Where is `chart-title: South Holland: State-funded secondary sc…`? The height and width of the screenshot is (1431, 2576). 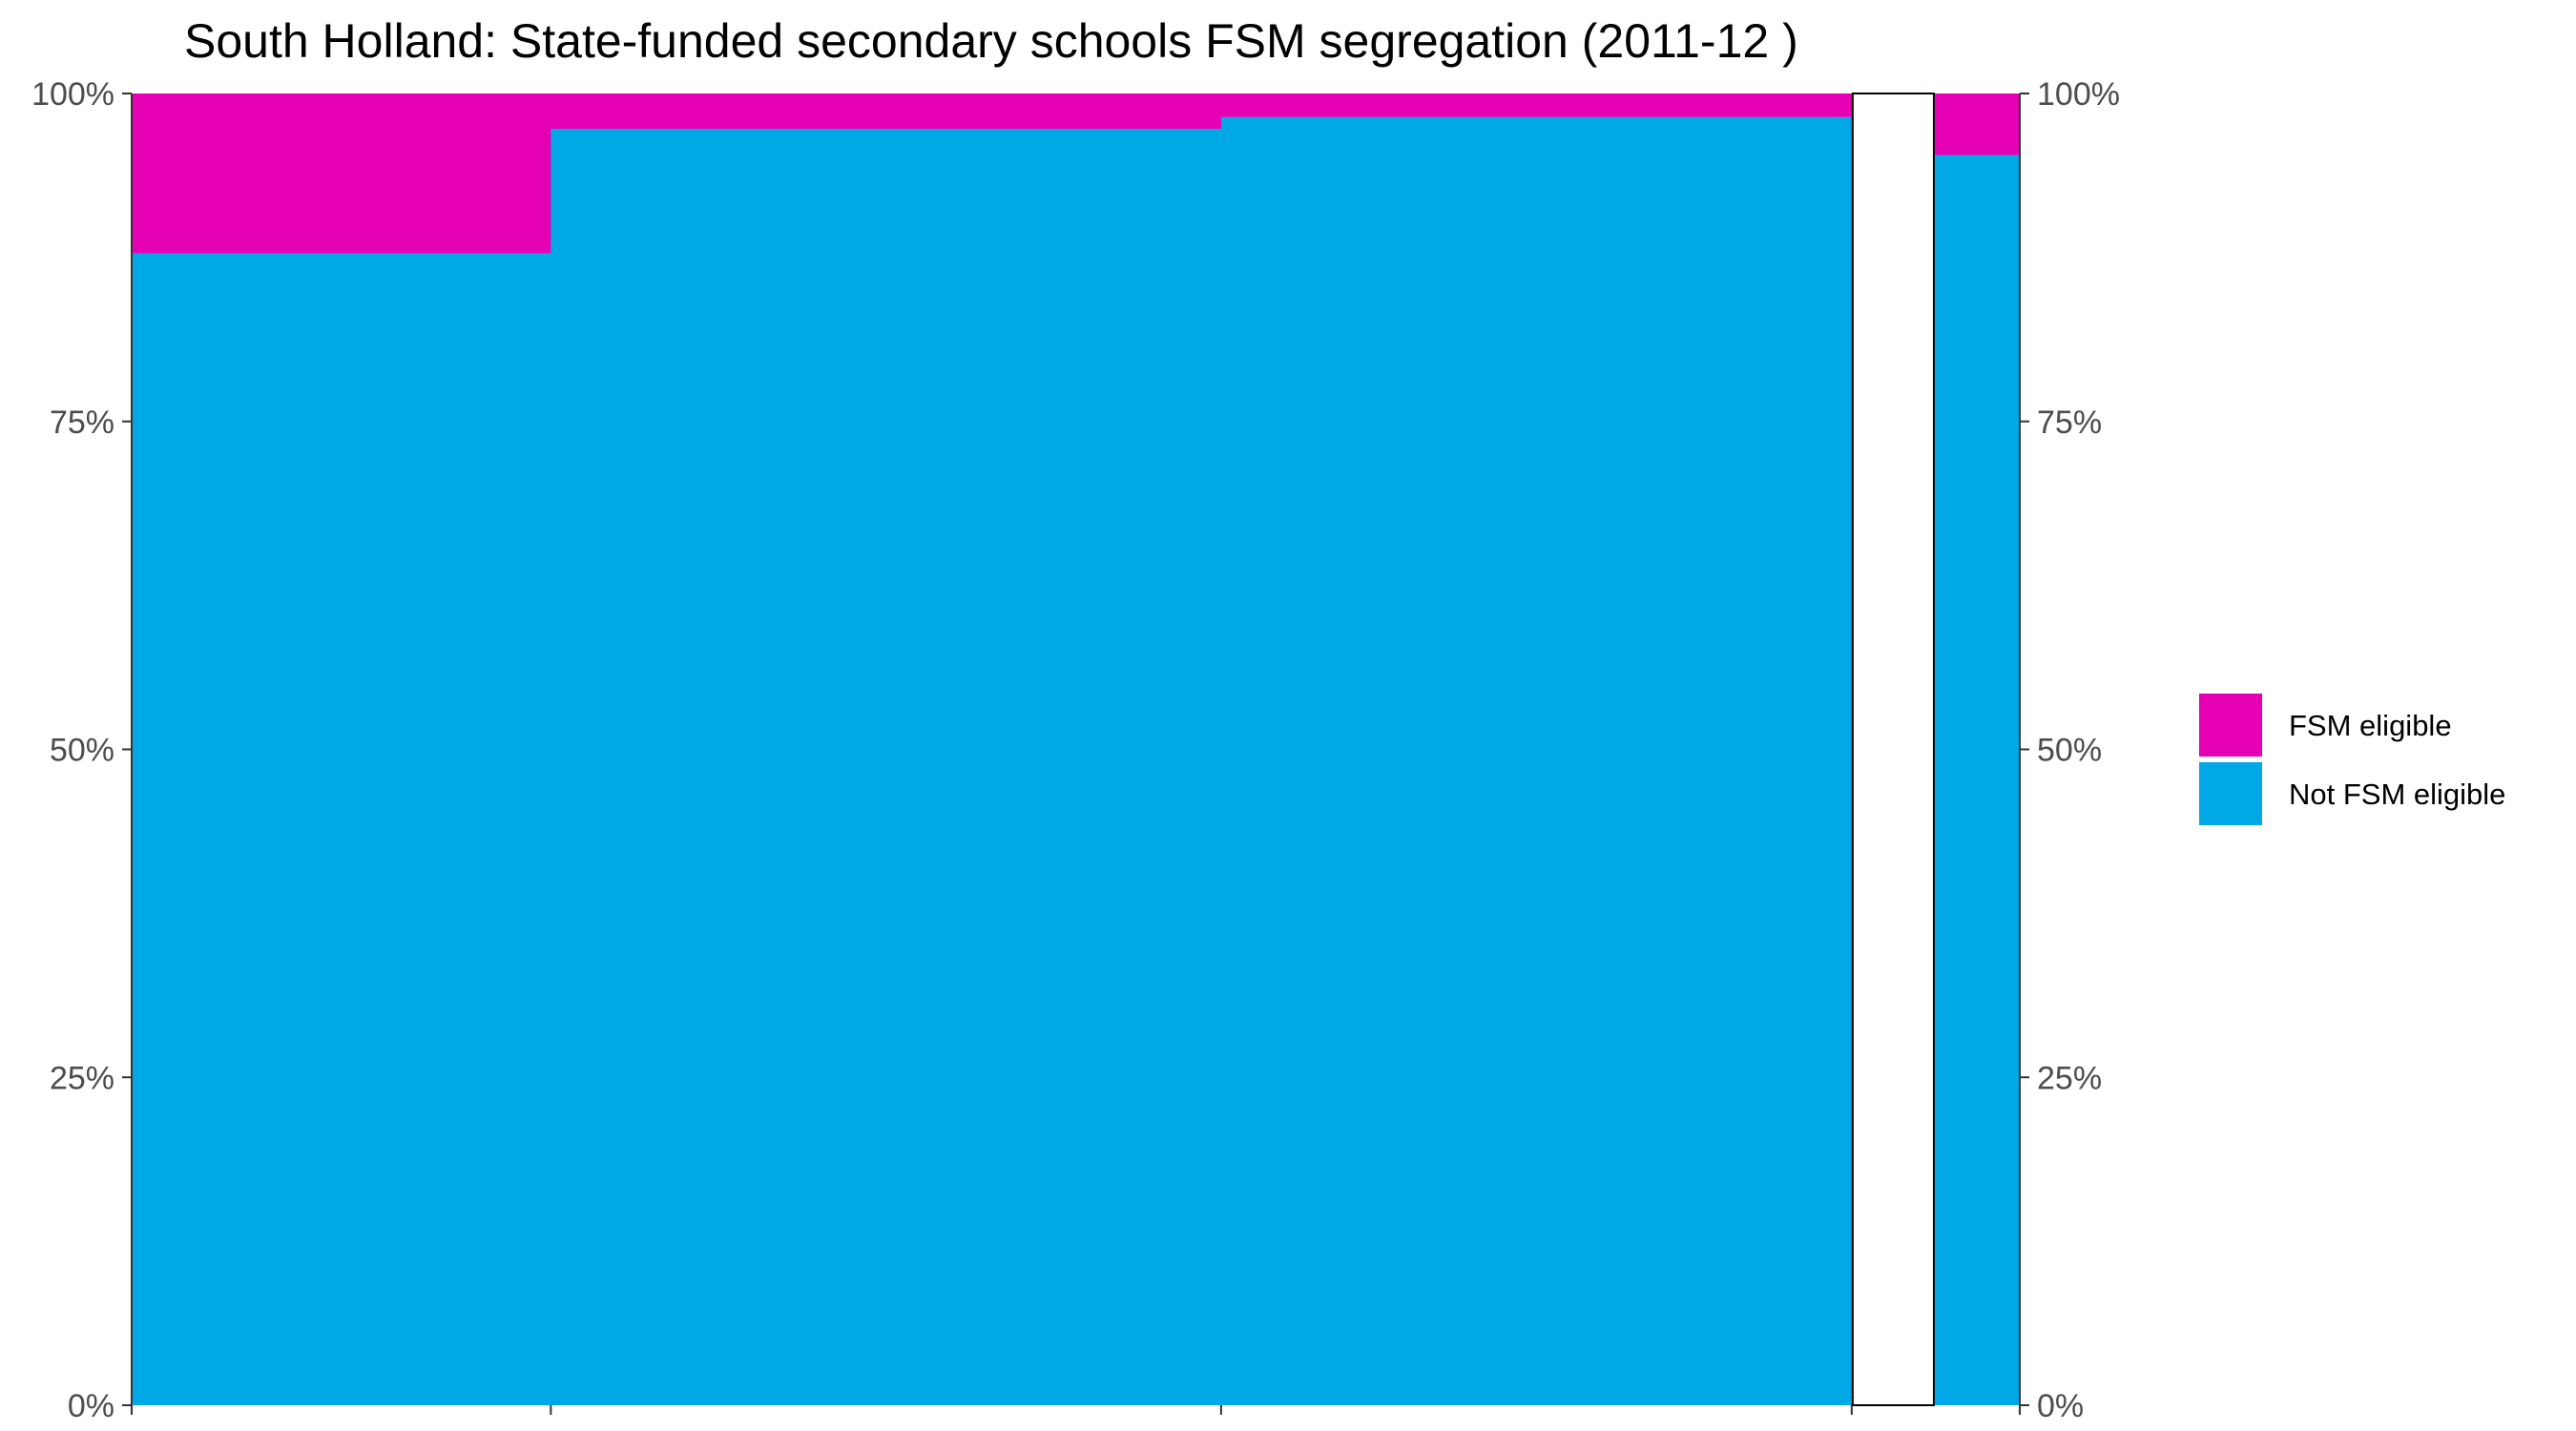
chart-title: South Holland: State-funded secondary sc… is located at coordinates (991, 41).